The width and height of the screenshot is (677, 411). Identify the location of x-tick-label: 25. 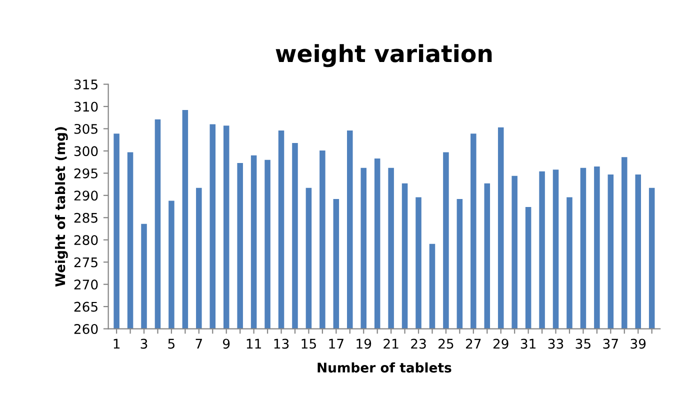
(446, 343).